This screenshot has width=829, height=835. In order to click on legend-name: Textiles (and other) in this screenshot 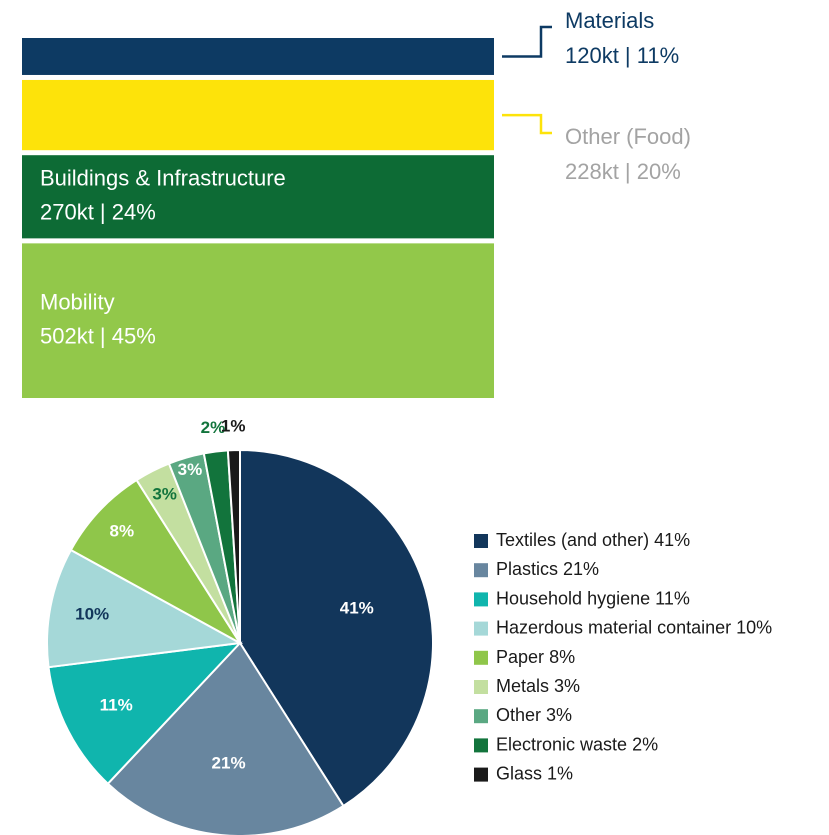, I will do `click(572, 540)`.